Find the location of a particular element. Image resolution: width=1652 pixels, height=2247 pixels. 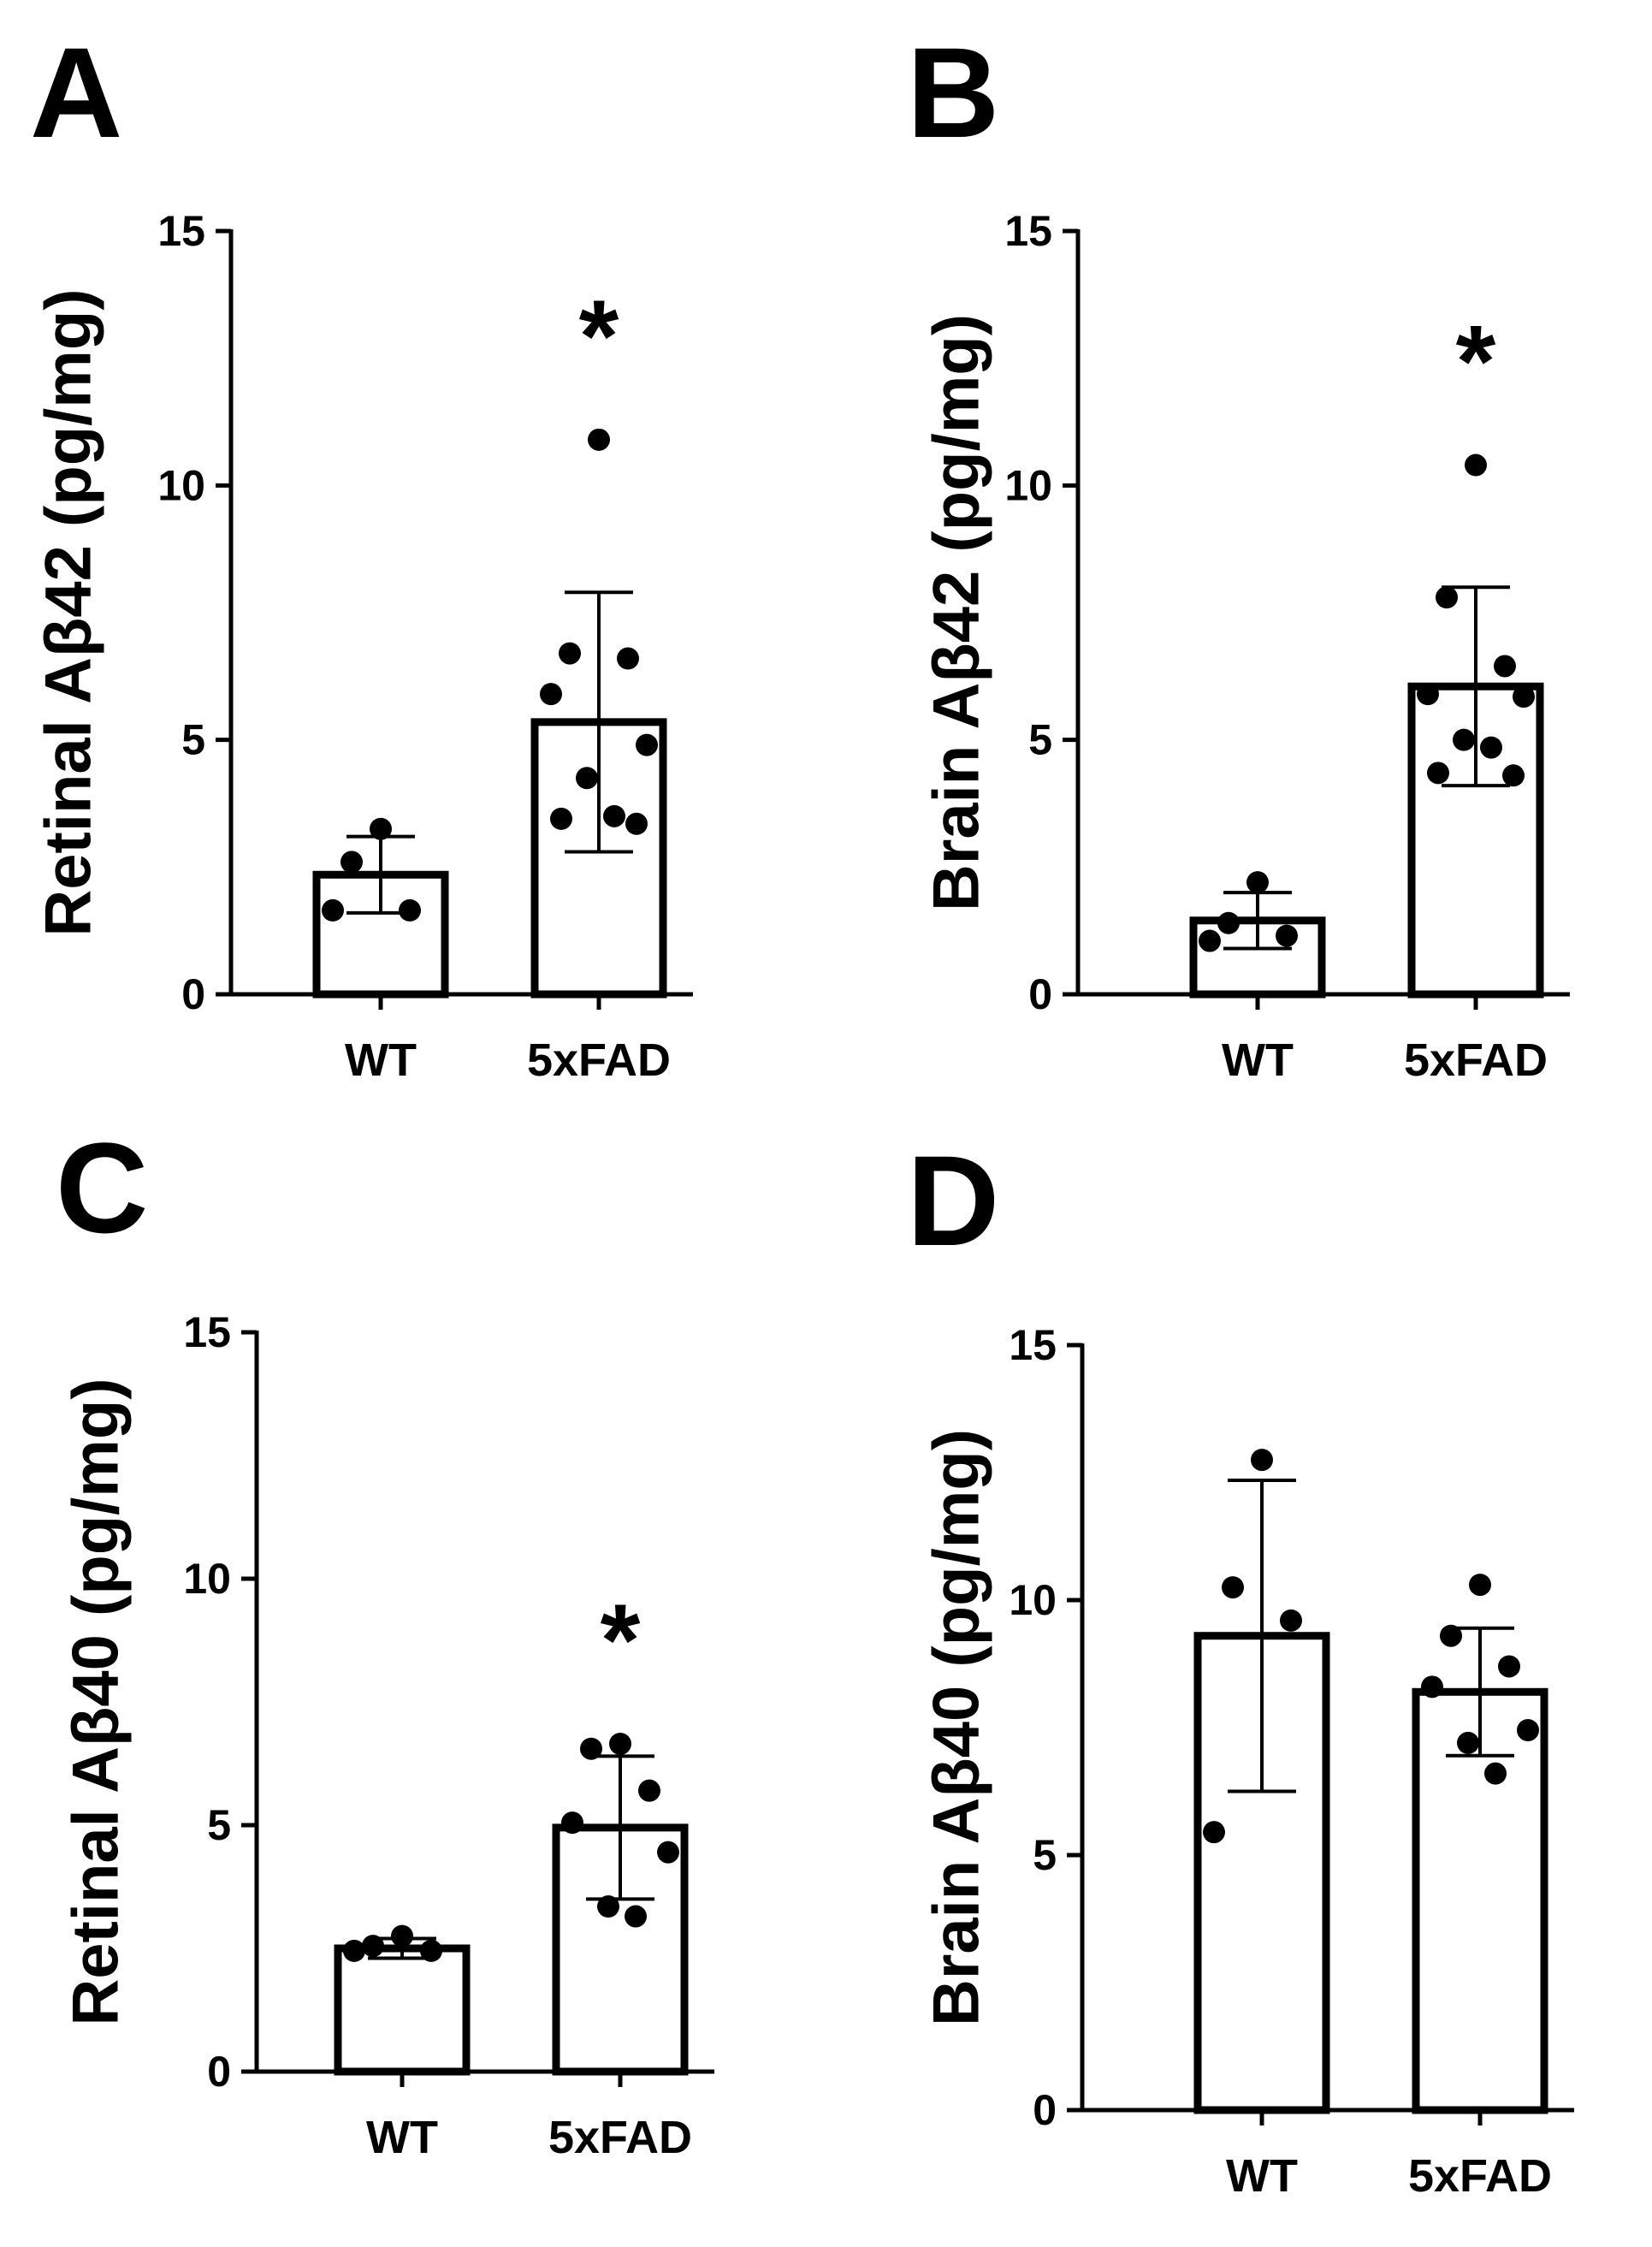

panel-d-y-tick-label: 5 is located at coordinates (1045, 1855).